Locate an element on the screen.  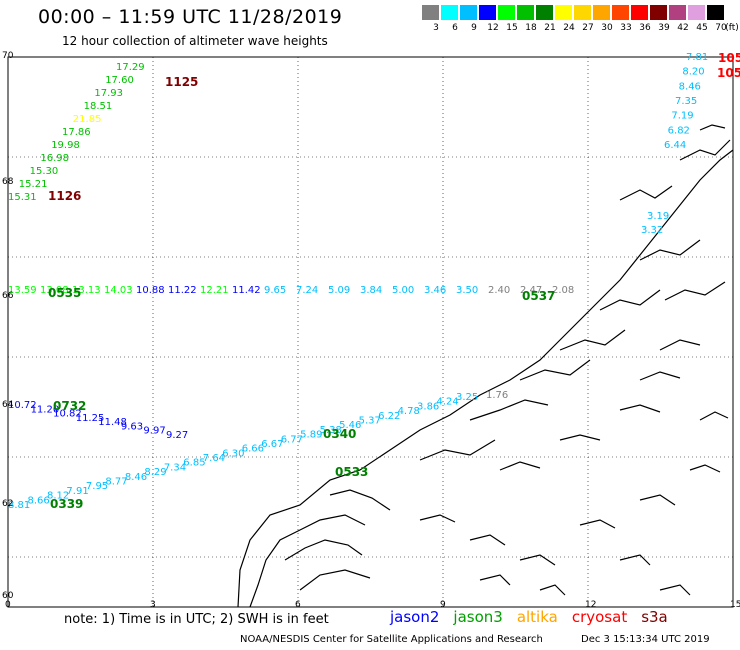
track-value: 8.77 is located at coordinates (116, 482).